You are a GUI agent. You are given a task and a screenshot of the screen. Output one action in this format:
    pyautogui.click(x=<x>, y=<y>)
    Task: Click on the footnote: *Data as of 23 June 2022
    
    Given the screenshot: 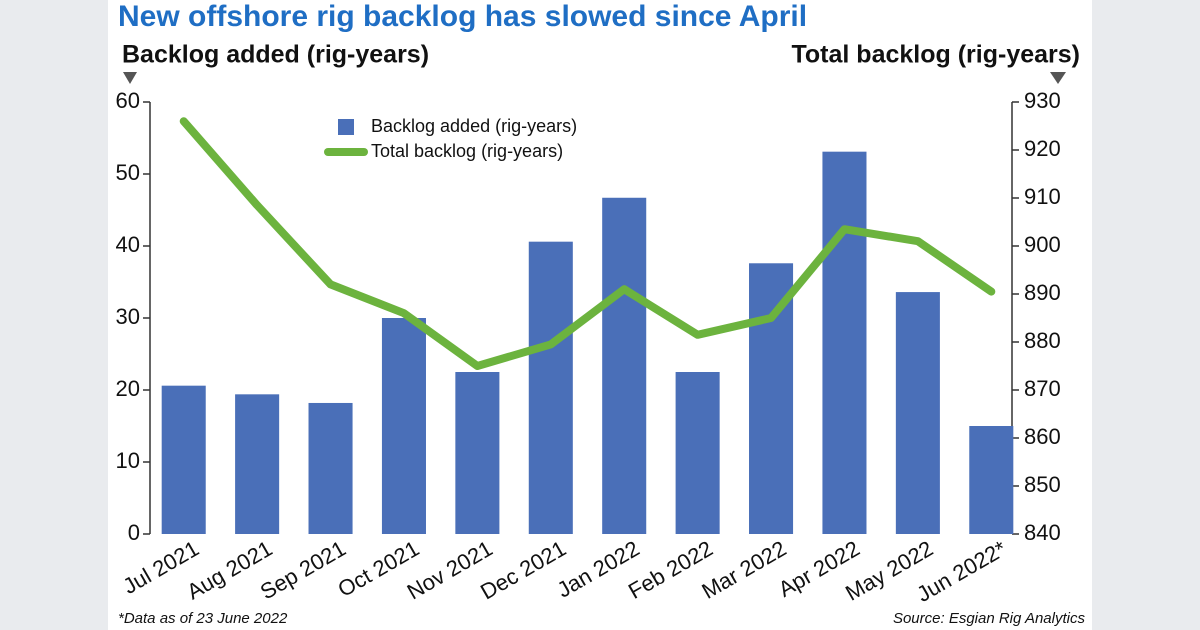 What is the action you would take?
    pyautogui.click(x=203, y=618)
    